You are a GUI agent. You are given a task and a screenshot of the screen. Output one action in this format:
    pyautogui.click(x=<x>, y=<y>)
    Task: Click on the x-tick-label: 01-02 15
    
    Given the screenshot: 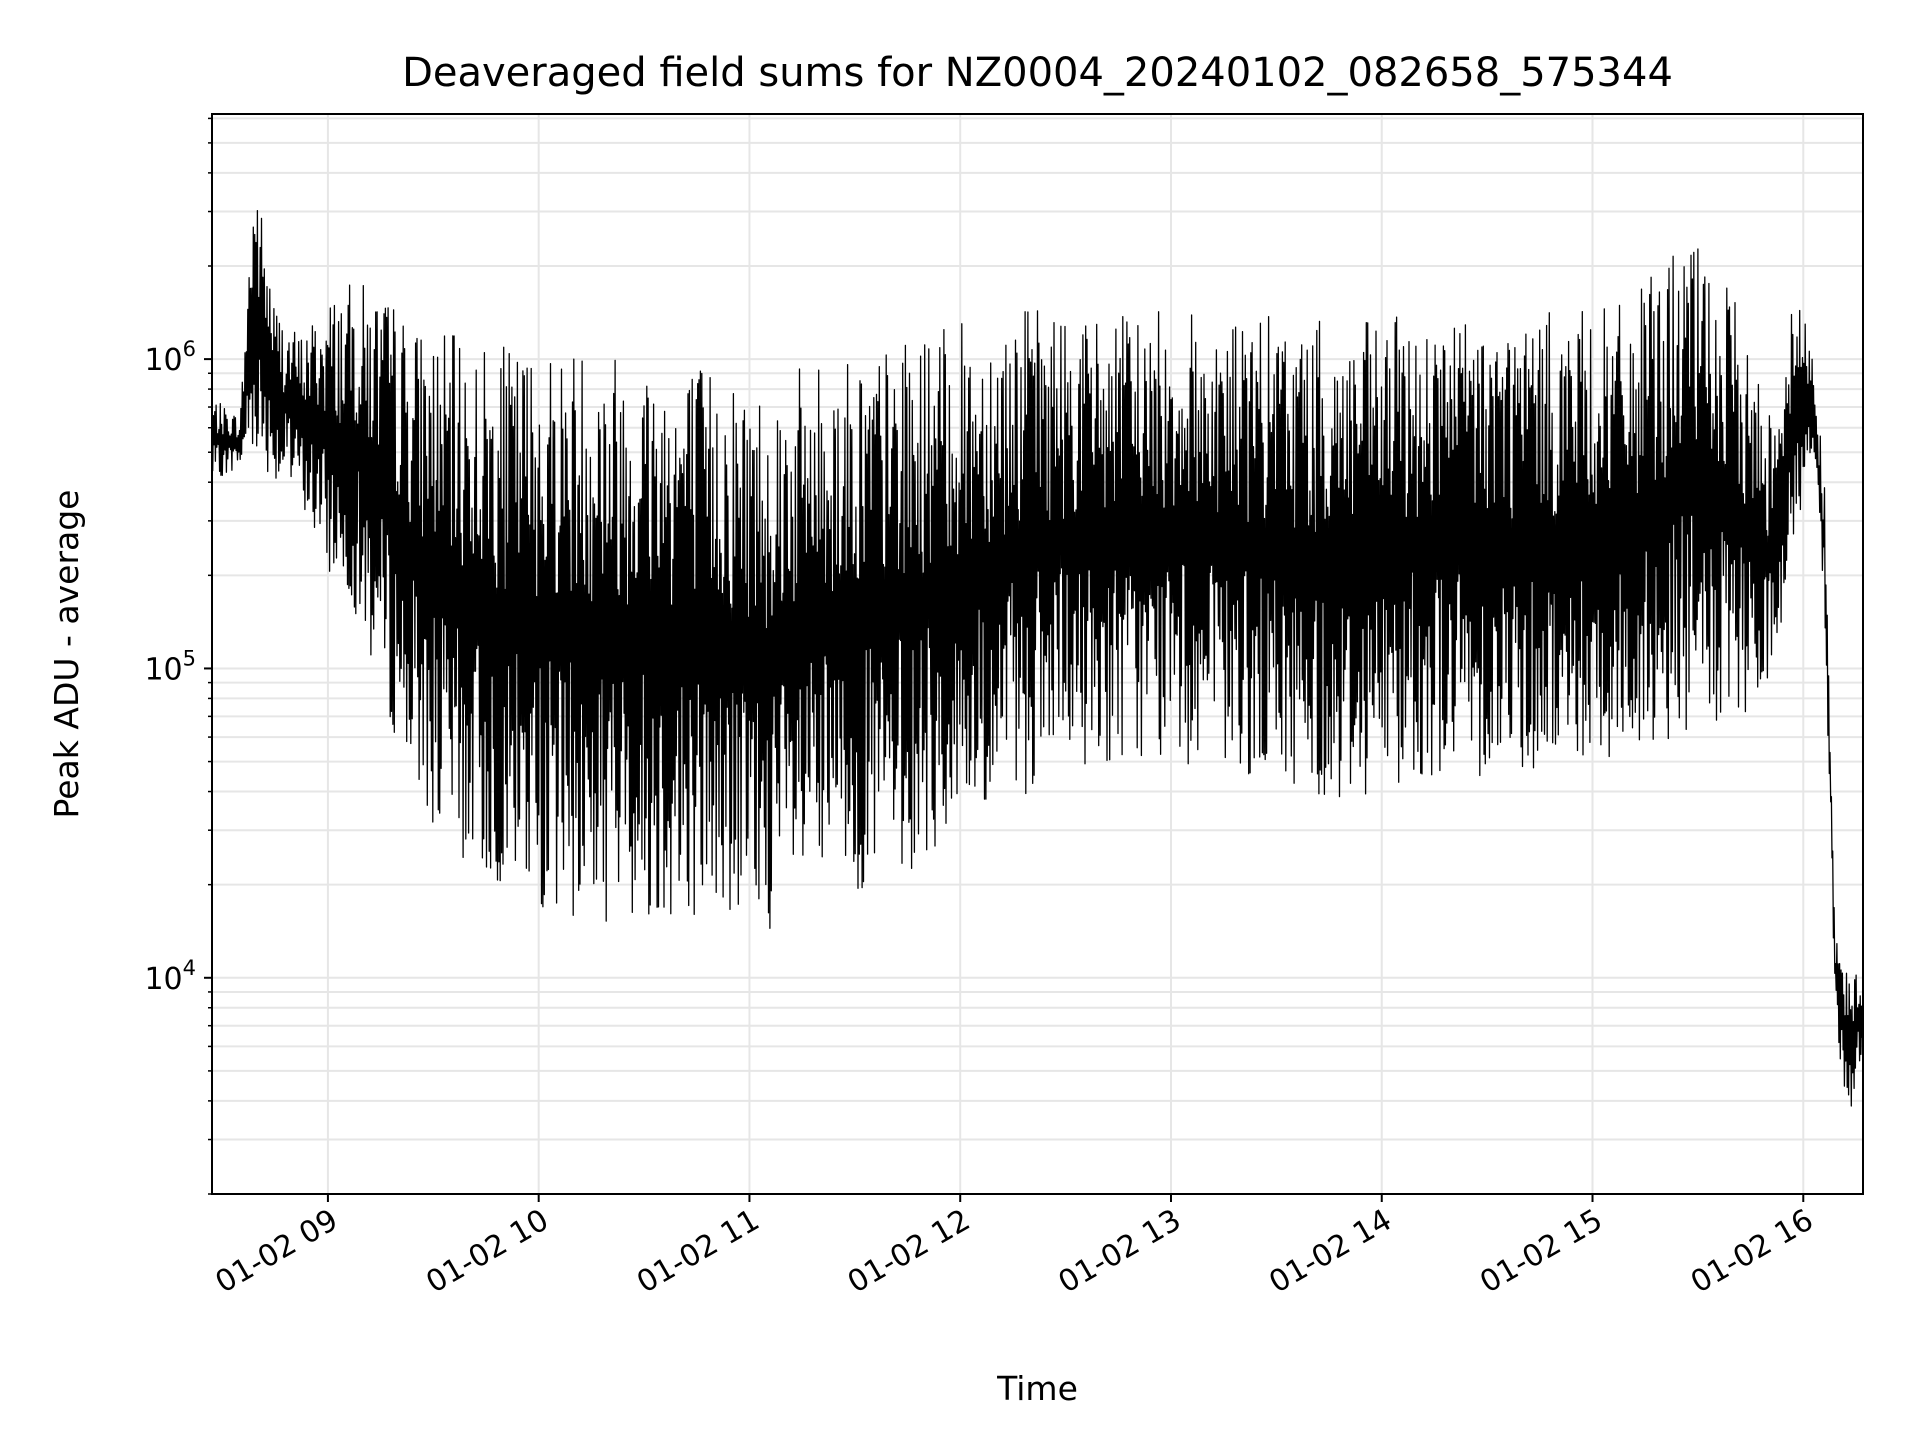 What is the action you would take?
    pyautogui.click(x=1541, y=1252)
    